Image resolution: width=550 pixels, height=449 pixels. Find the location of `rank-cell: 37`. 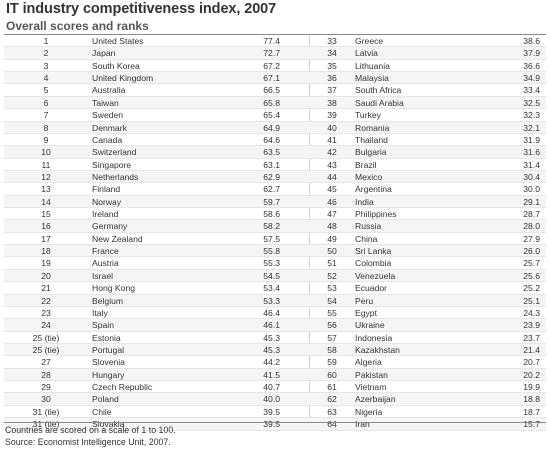

rank-cell: 37 is located at coordinates (332, 90).